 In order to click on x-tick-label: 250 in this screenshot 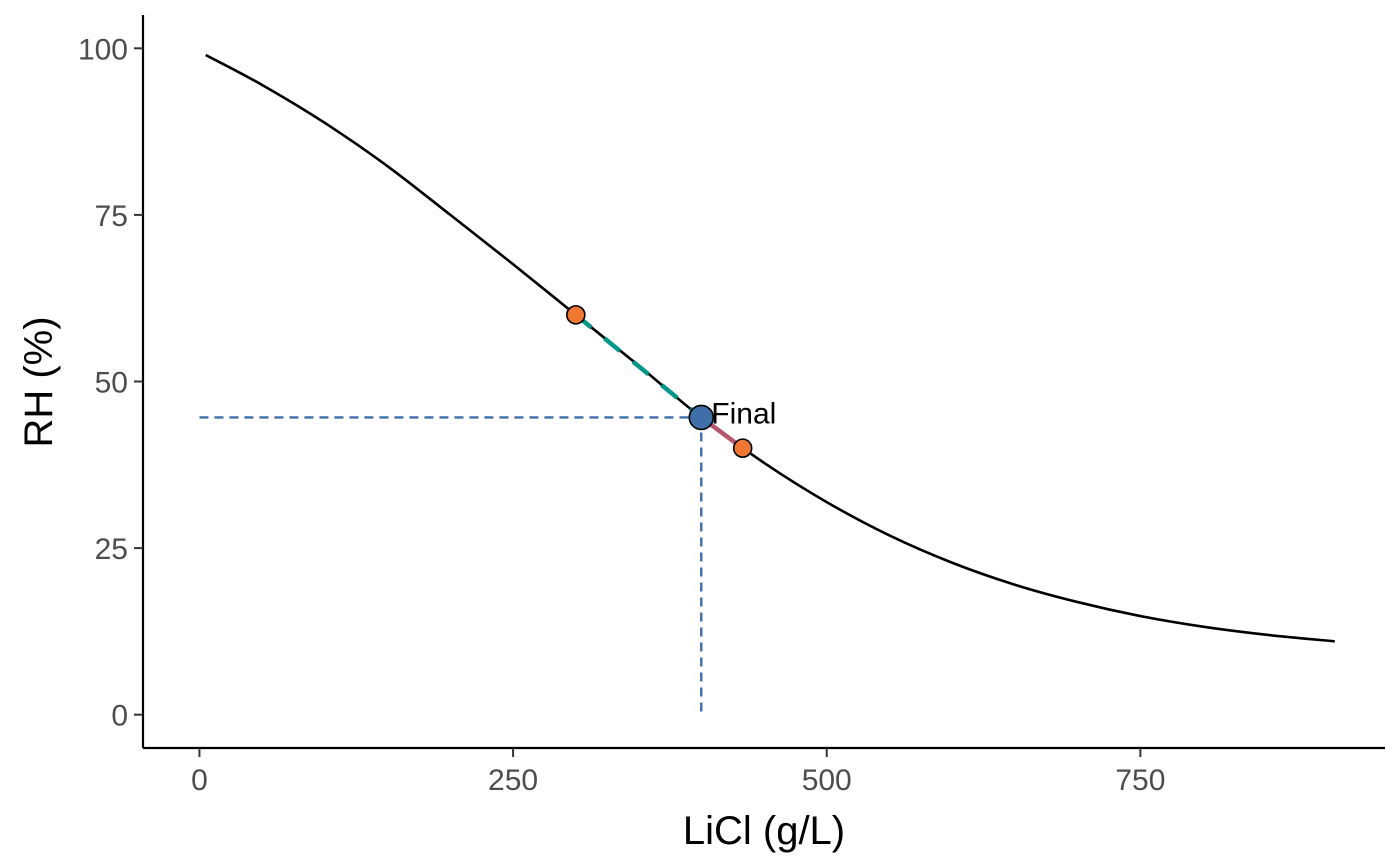, I will do `click(513, 780)`.